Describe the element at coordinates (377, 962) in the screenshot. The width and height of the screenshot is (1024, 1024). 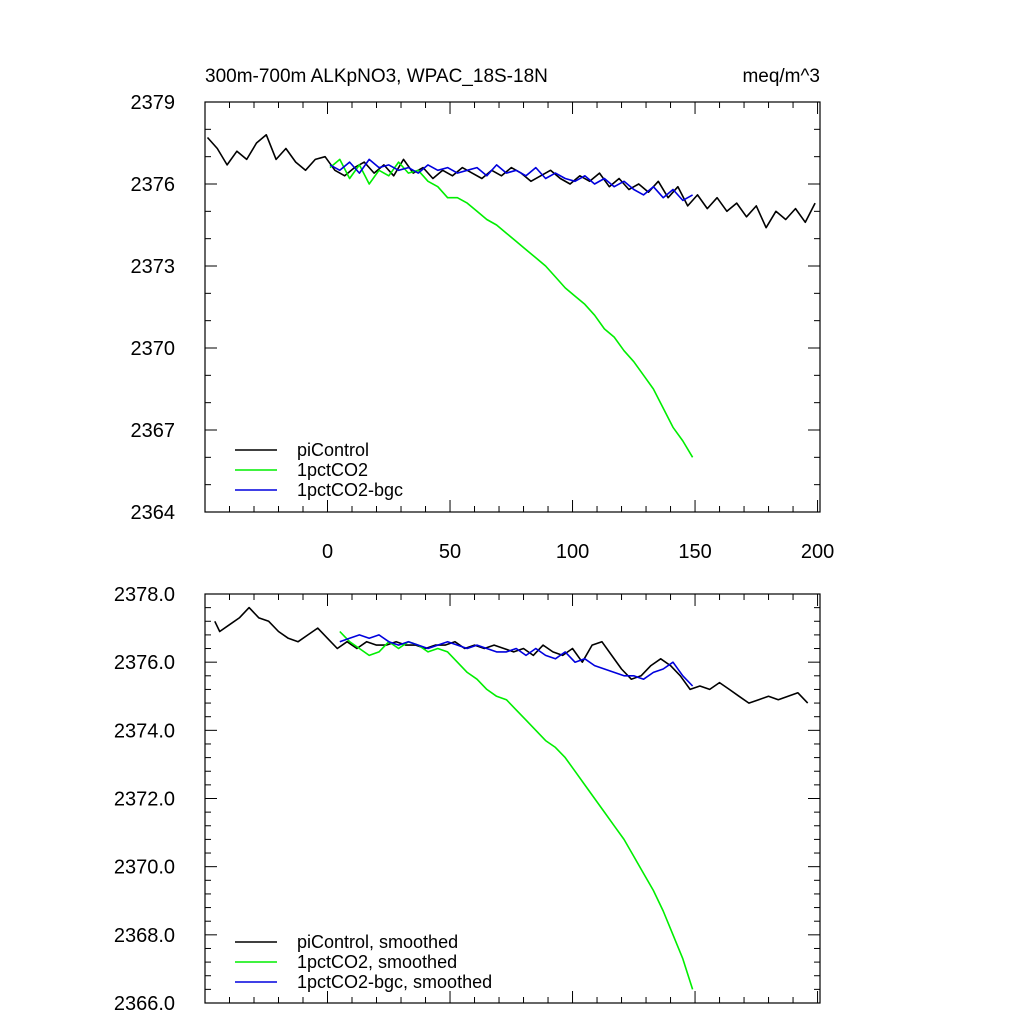
I see `legend-label: 1pctCO2, smoothed` at that location.